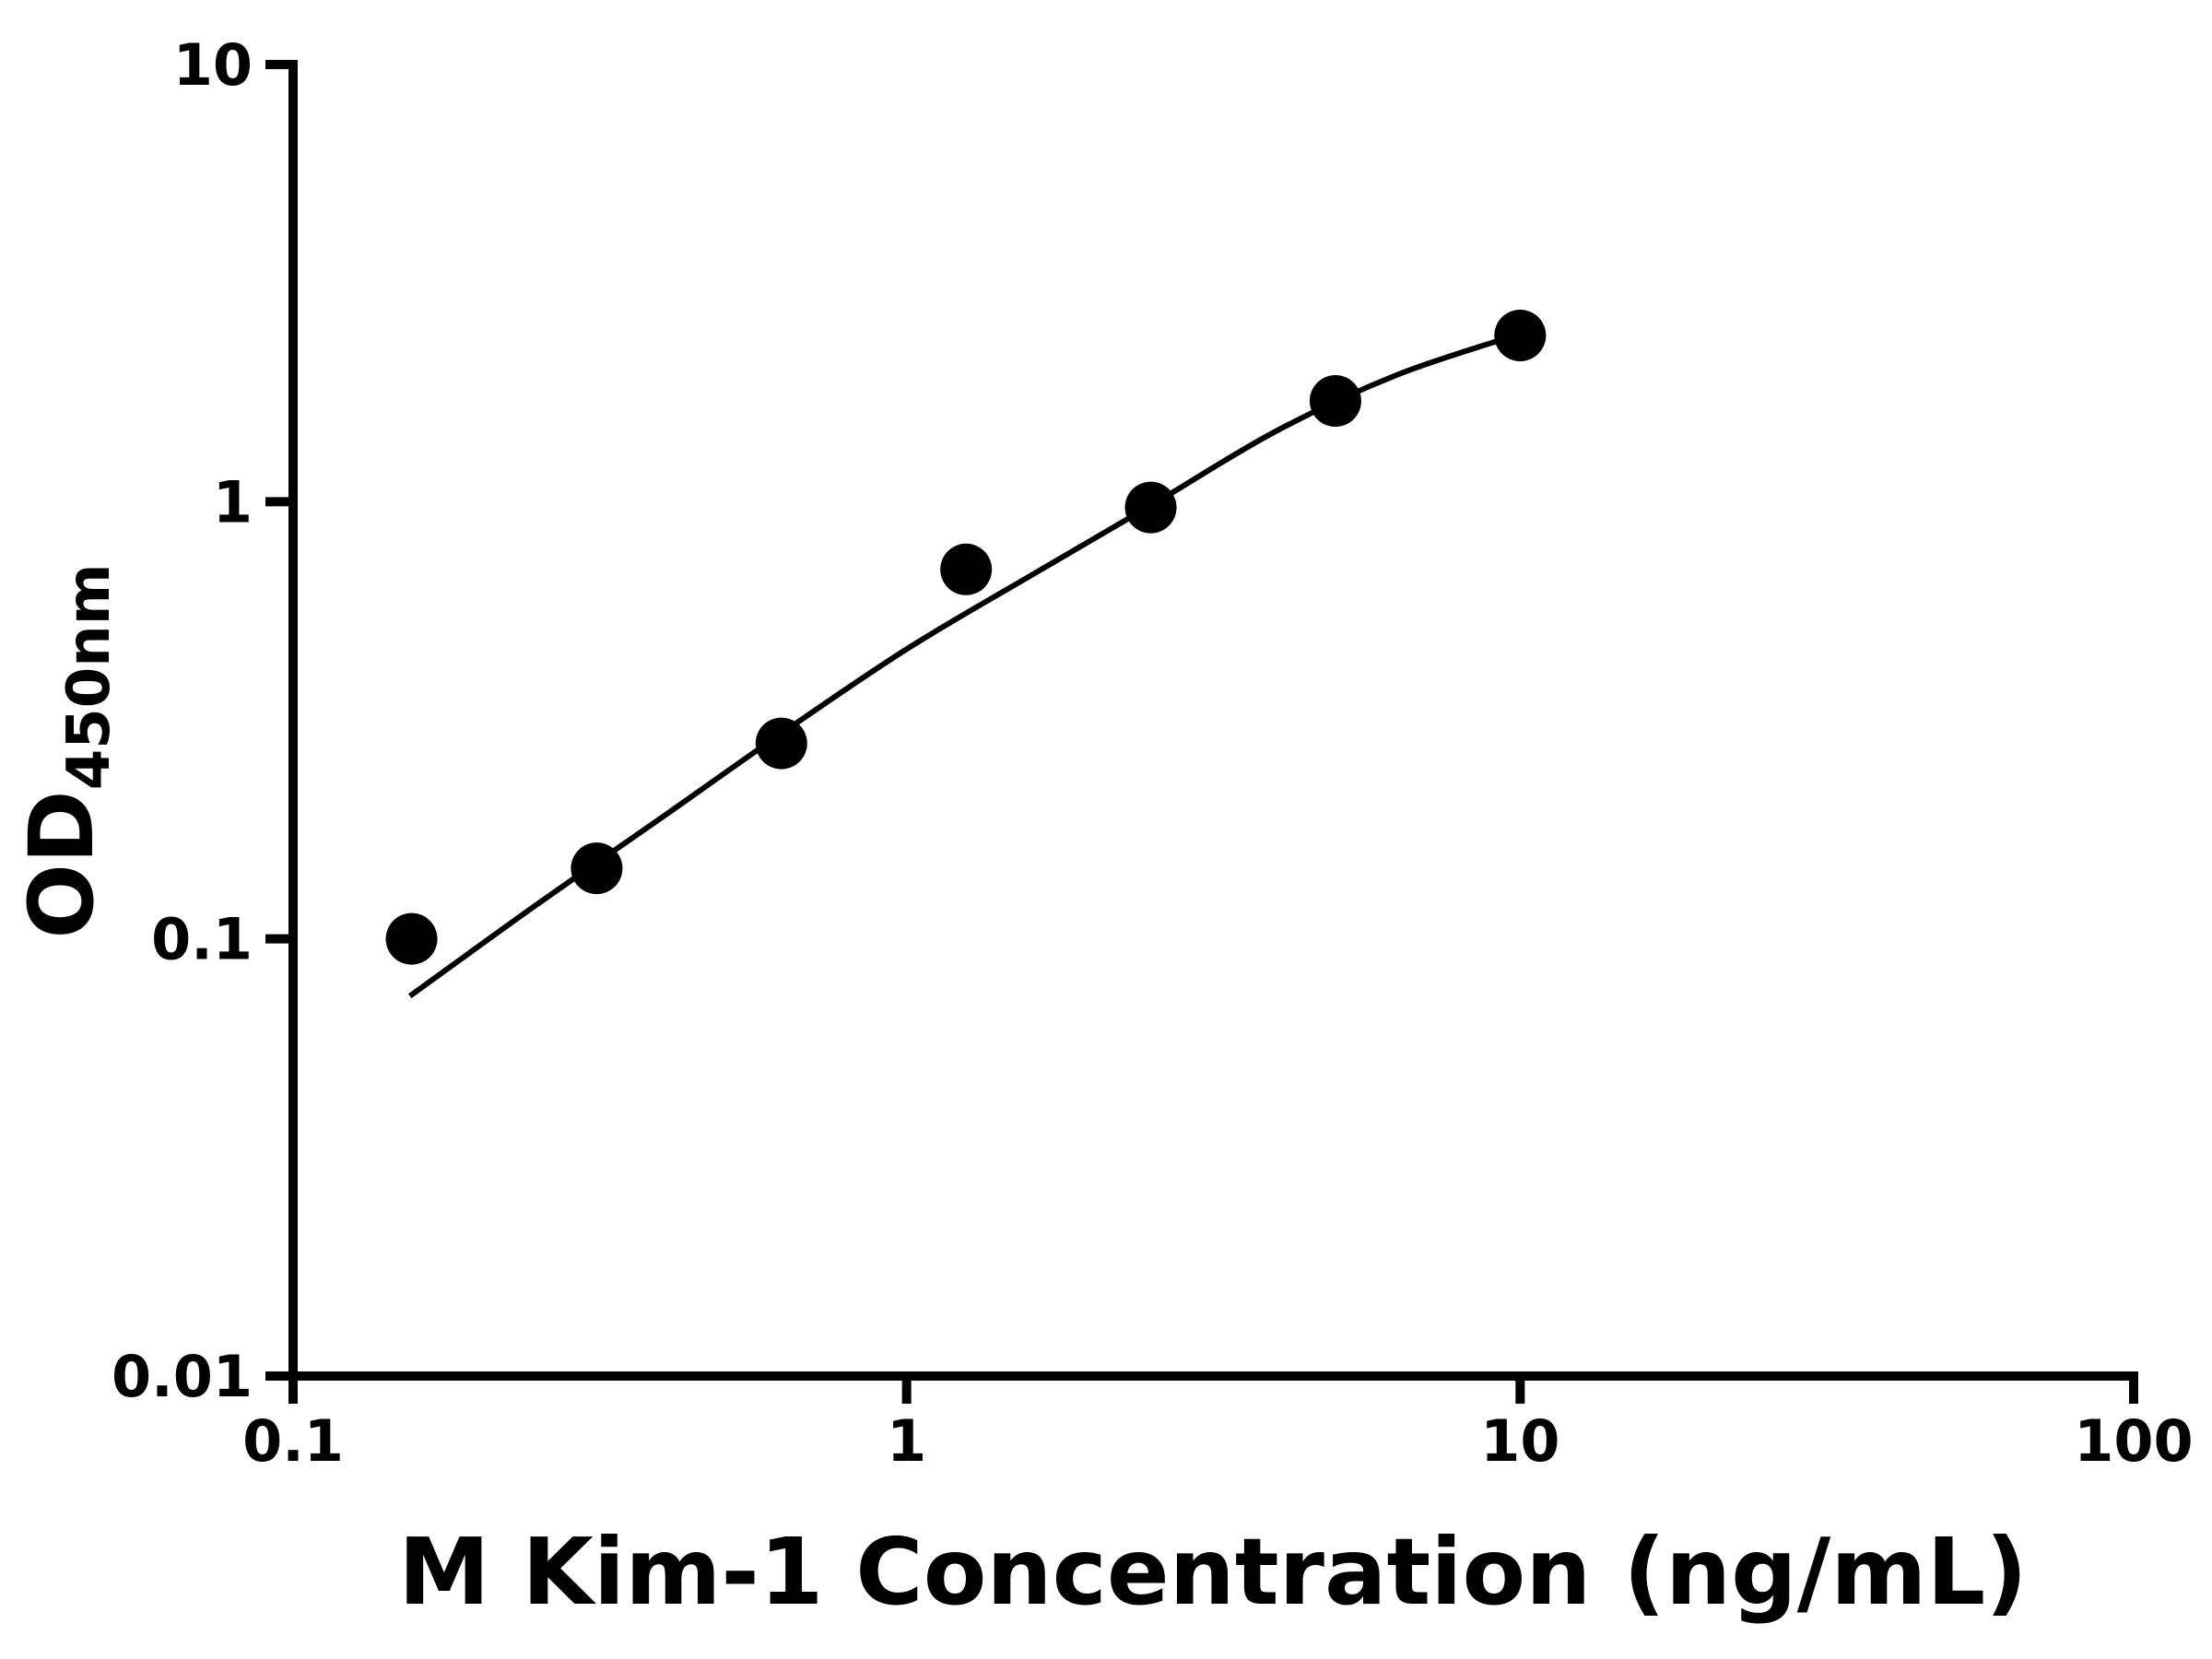  Describe the element at coordinates (89, 676) in the screenshot. I see `y-axis-title-subscript: 450nm` at that location.